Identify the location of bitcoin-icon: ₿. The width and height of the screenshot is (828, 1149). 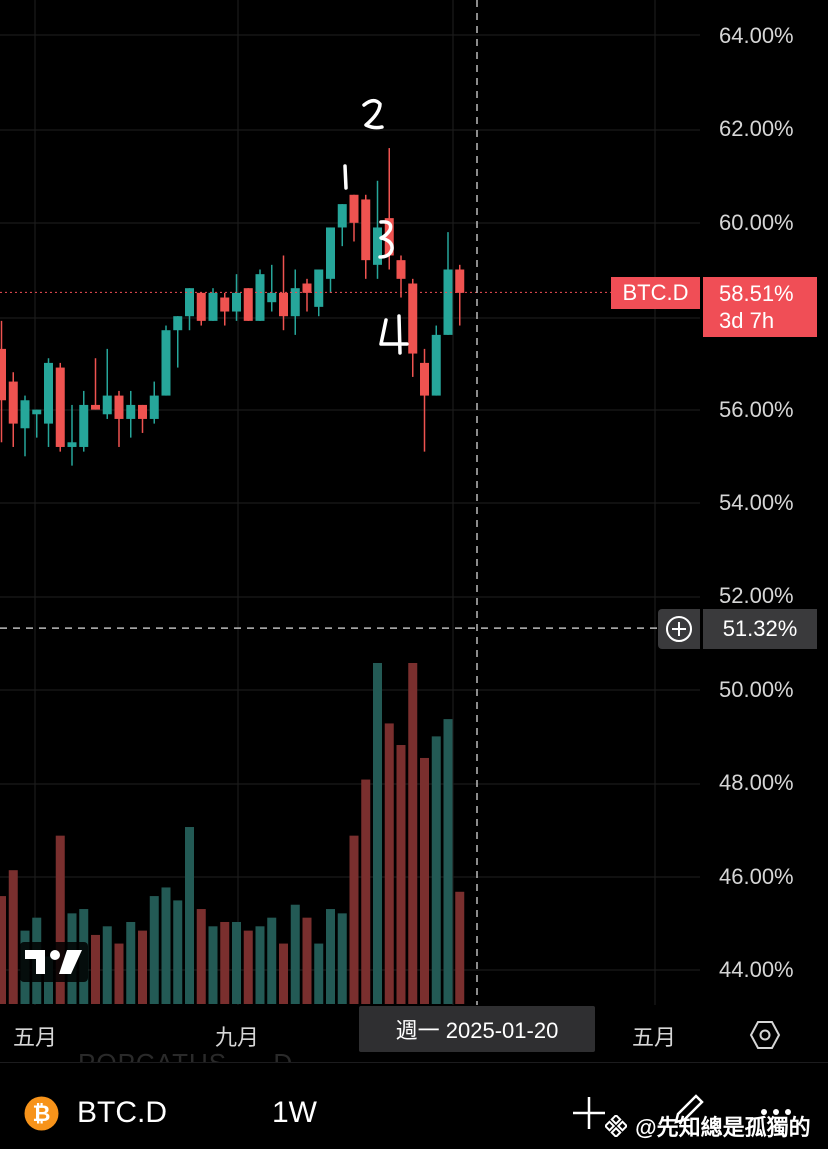
(41, 1113).